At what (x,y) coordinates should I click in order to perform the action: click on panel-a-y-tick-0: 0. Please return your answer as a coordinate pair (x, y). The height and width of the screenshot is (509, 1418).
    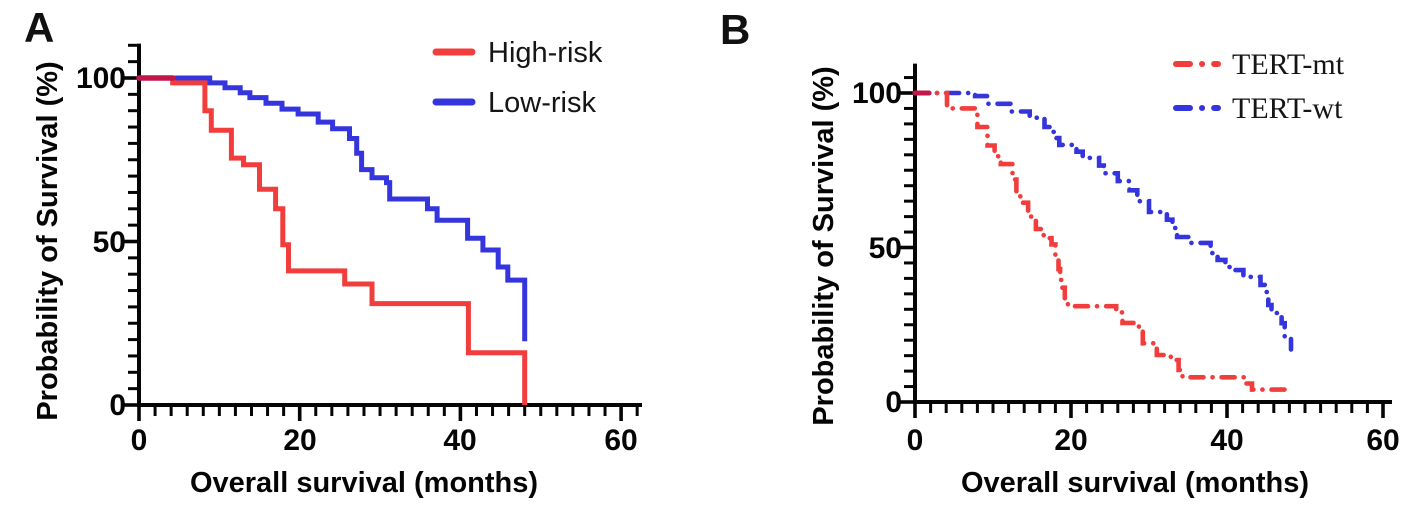
    Looking at the image, I should click on (117, 405).